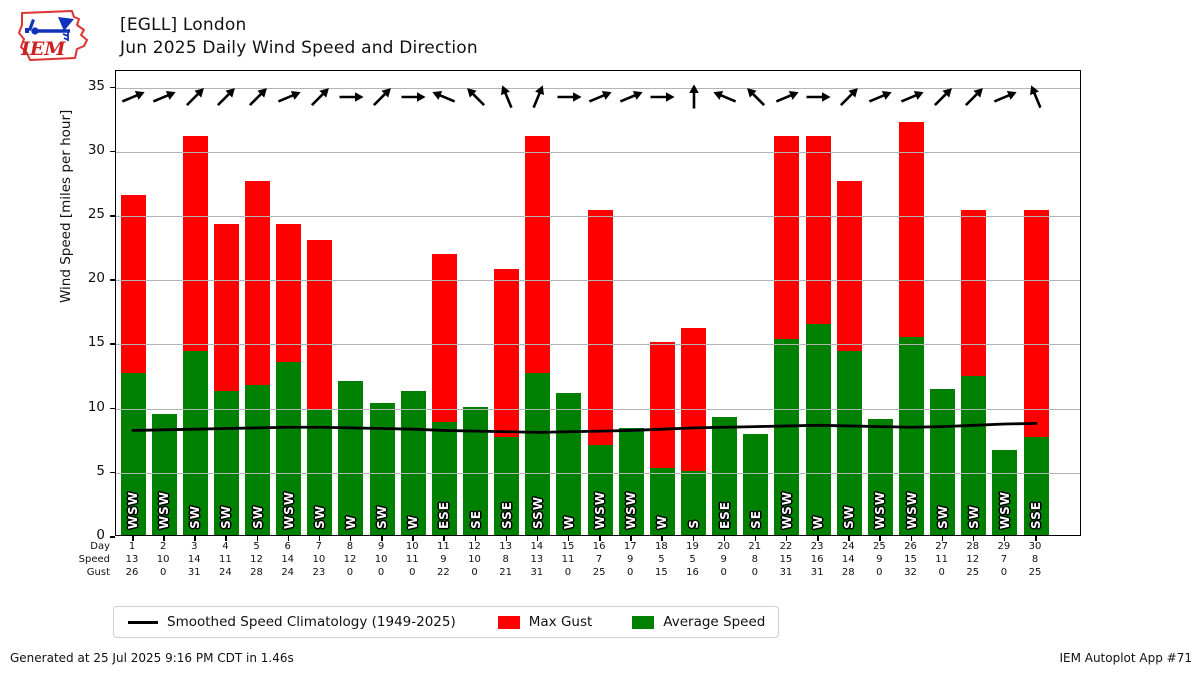  What do you see at coordinates (287, 546) in the screenshot?
I see `x-axis-value: 6` at bounding box center [287, 546].